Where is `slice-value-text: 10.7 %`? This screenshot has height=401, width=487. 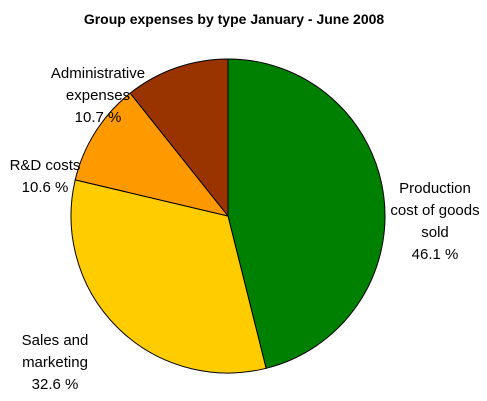 slice-value-text: 10.7 % is located at coordinates (98, 117).